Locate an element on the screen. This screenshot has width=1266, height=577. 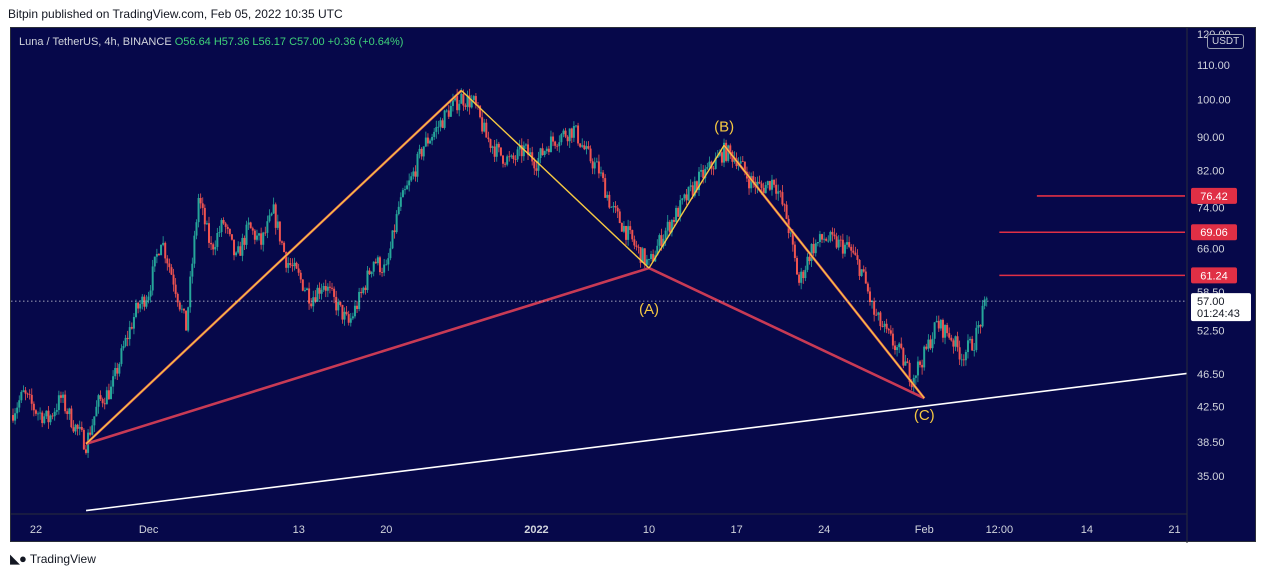
currency-badge: USDT is located at coordinates (1226, 41).